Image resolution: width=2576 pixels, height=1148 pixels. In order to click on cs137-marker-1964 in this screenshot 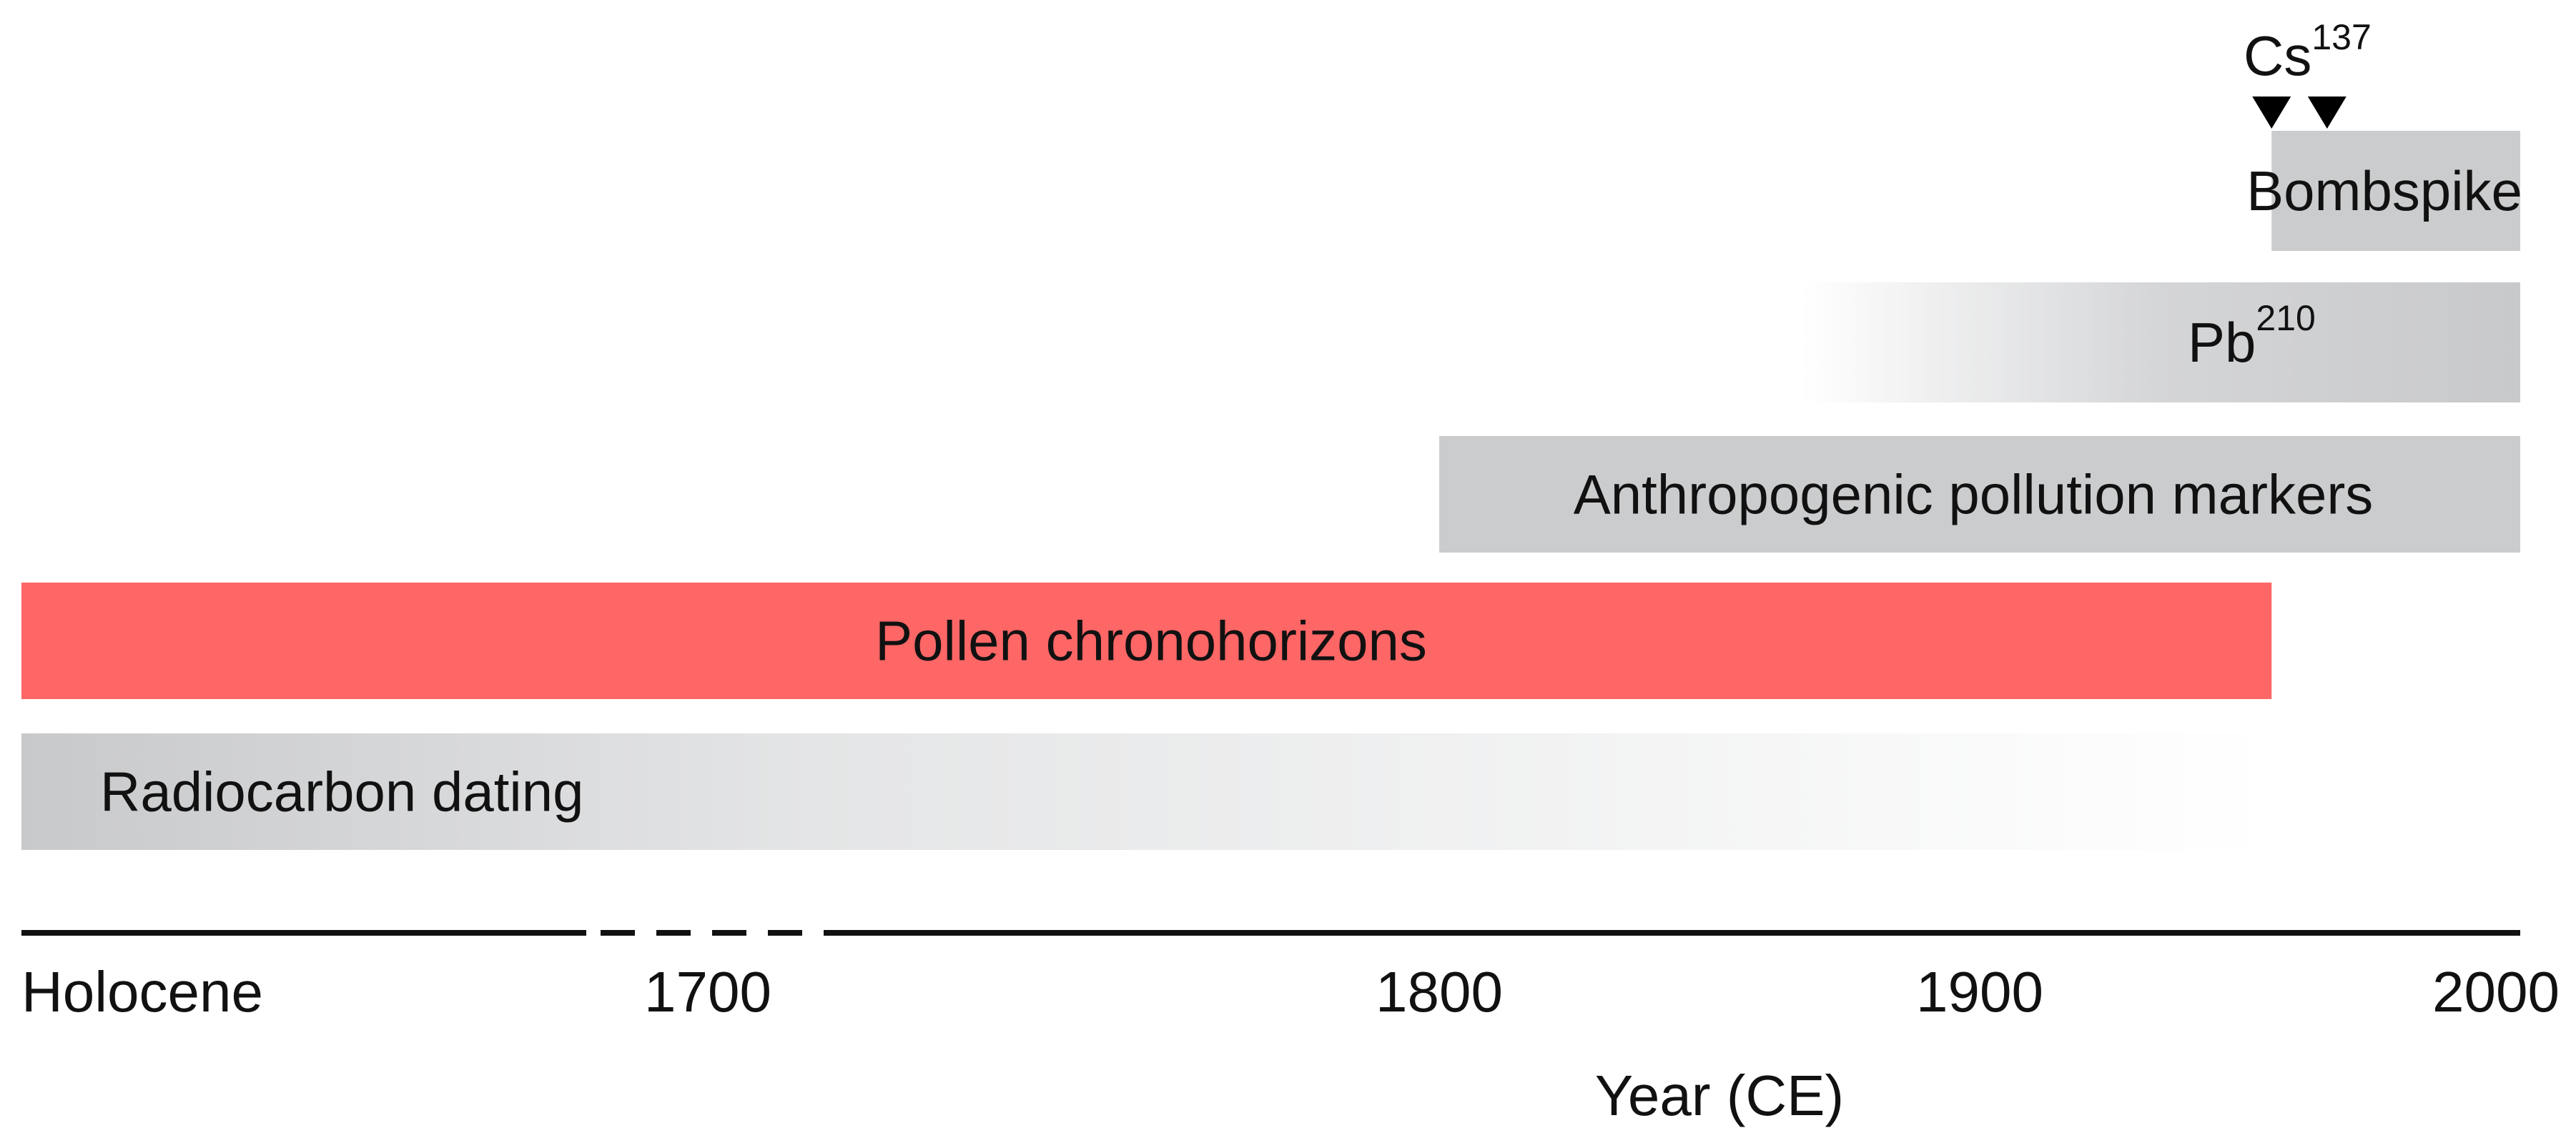, I will do `click(2326, 113)`.